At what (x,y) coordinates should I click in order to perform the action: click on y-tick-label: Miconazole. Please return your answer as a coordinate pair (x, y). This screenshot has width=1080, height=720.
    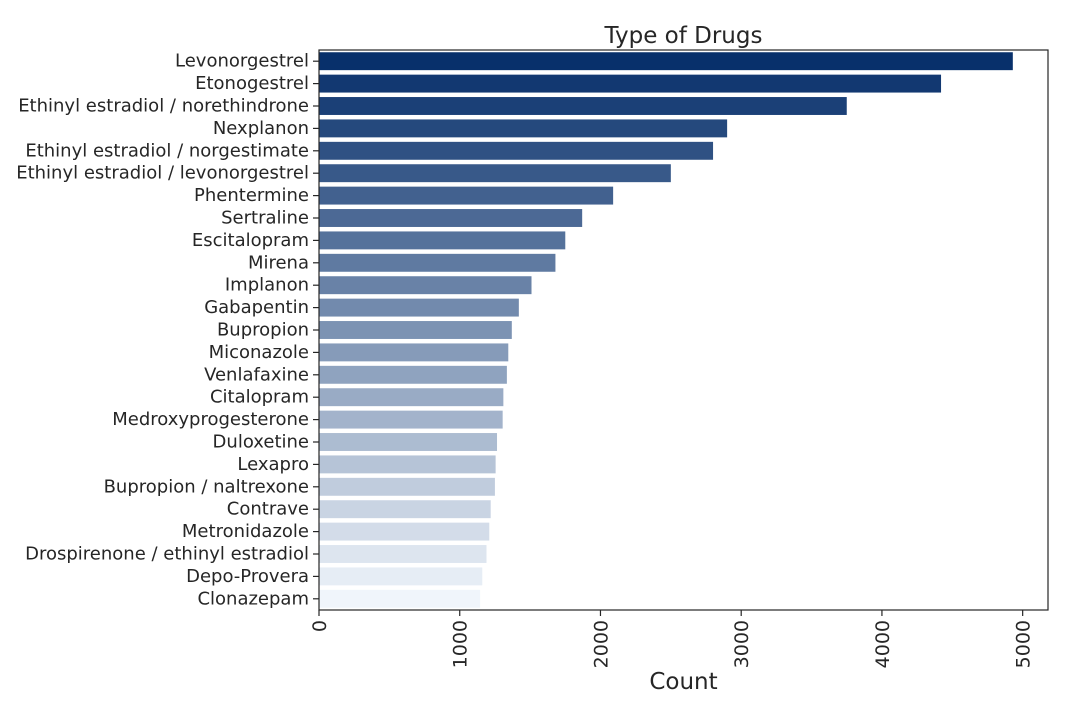
    Looking at the image, I should click on (259, 352).